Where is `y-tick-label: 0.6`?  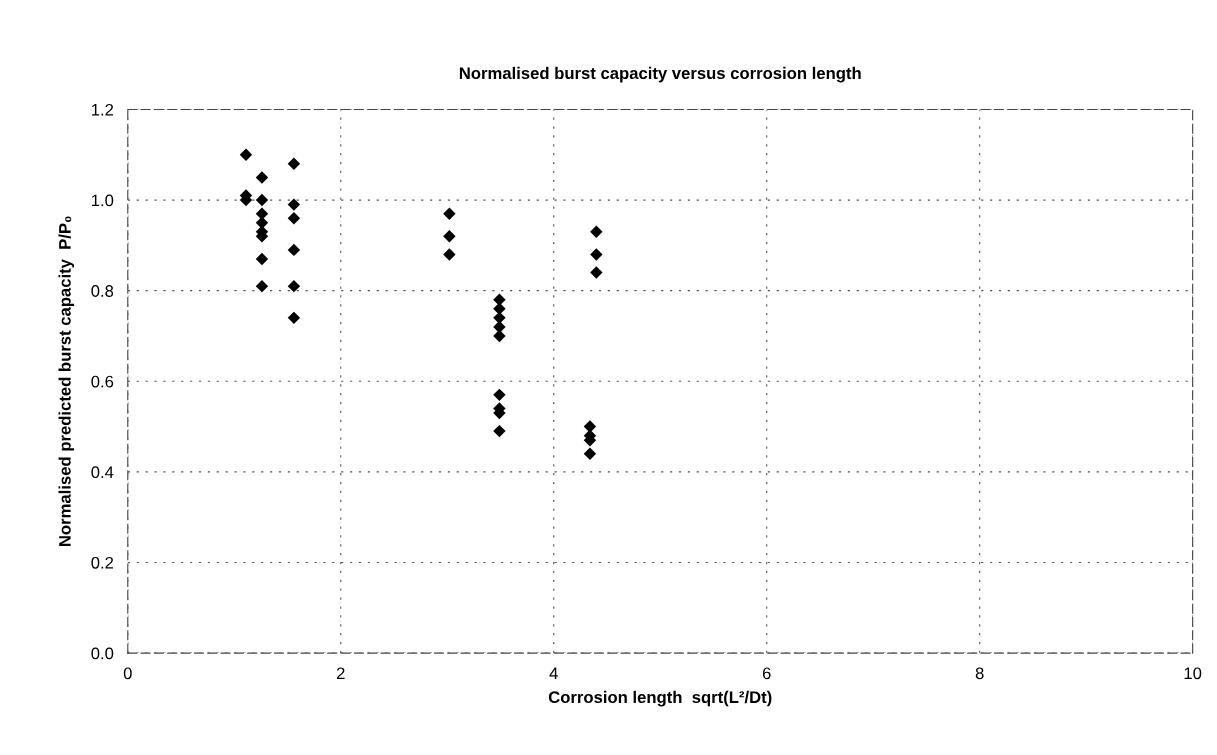 y-tick-label: 0.6 is located at coordinates (102, 381).